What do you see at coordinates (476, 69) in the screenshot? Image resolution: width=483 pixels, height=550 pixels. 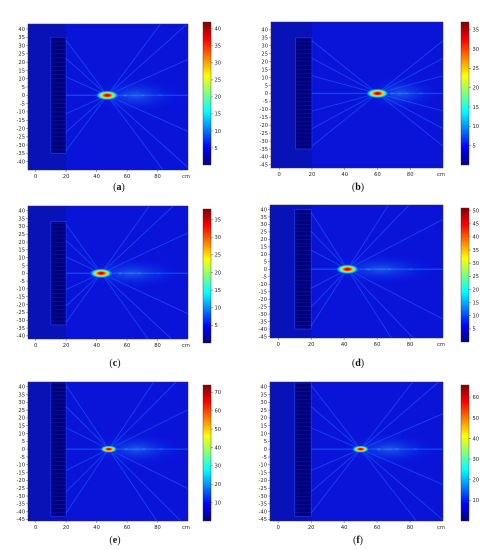 I see `colorbar-tick-label: 25` at bounding box center [476, 69].